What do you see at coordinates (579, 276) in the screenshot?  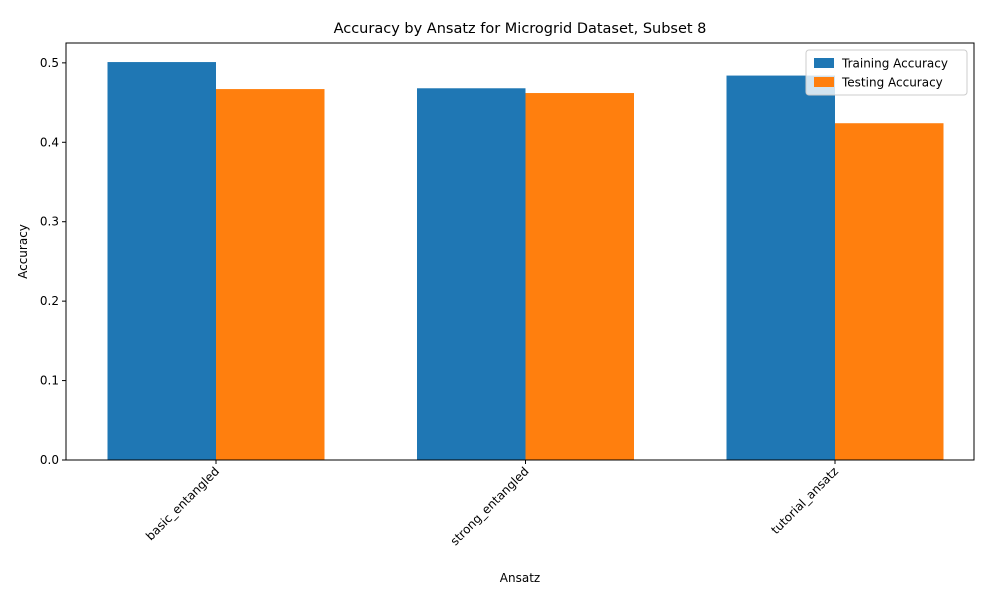 I see `bar-testing-strong_entangled` at bounding box center [579, 276].